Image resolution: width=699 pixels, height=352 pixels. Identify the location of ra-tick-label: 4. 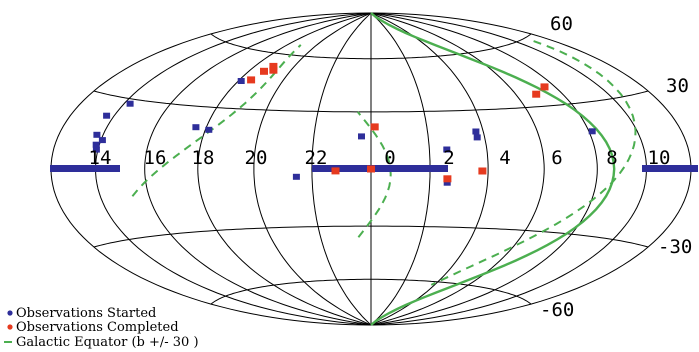
(504, 158).